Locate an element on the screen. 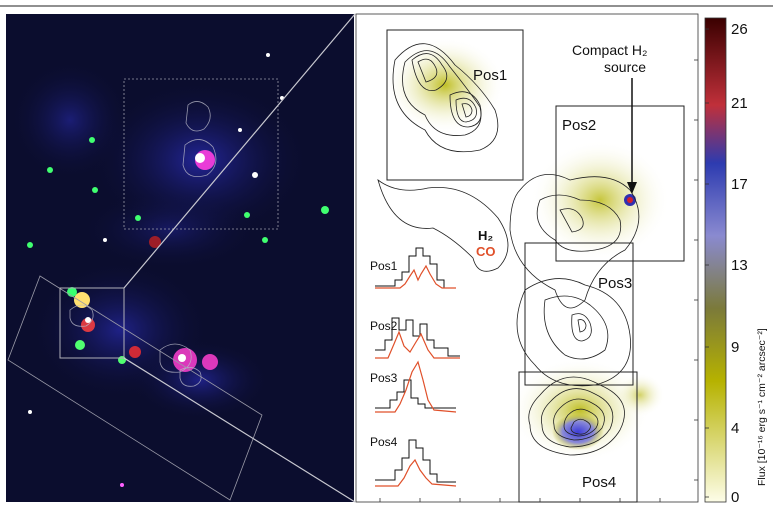 This screenshot has height=506, width=773. pos2-region-box is located at coordinates (201, 154).